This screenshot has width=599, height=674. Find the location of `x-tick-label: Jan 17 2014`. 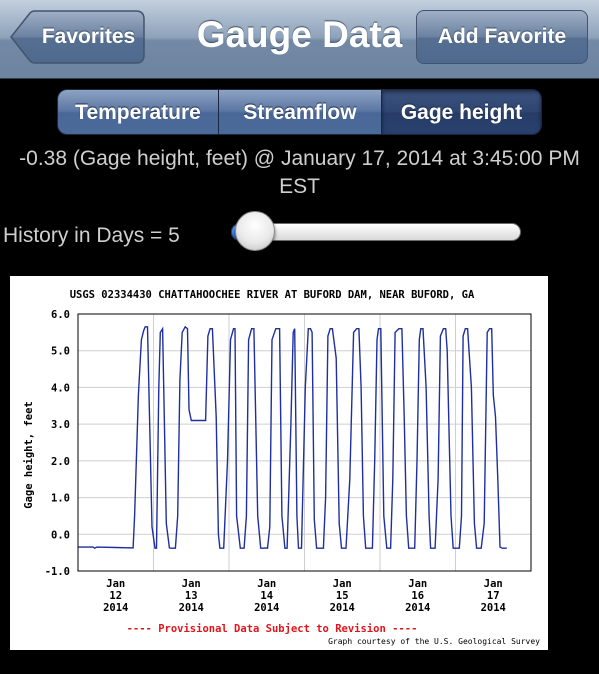

x-tick-label: Jan 17 2014 is located at coordinates (493, 596).